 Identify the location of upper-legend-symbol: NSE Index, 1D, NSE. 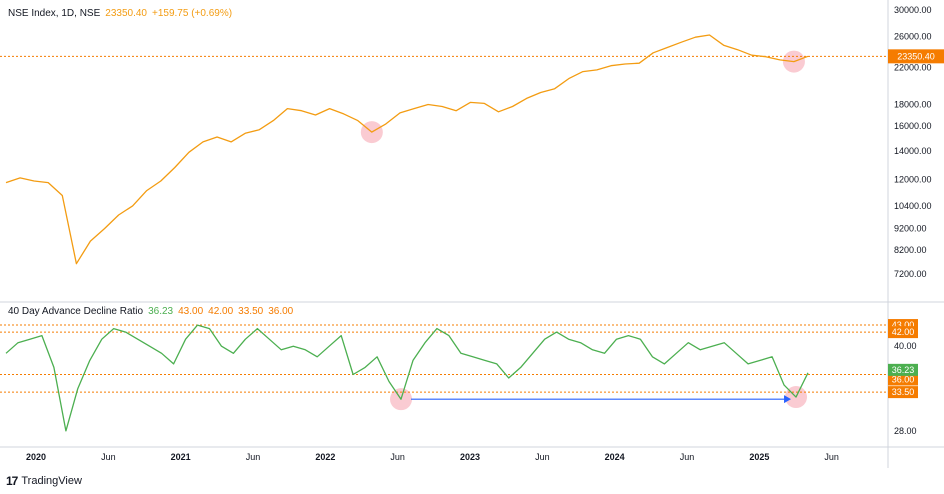
(54, 13).